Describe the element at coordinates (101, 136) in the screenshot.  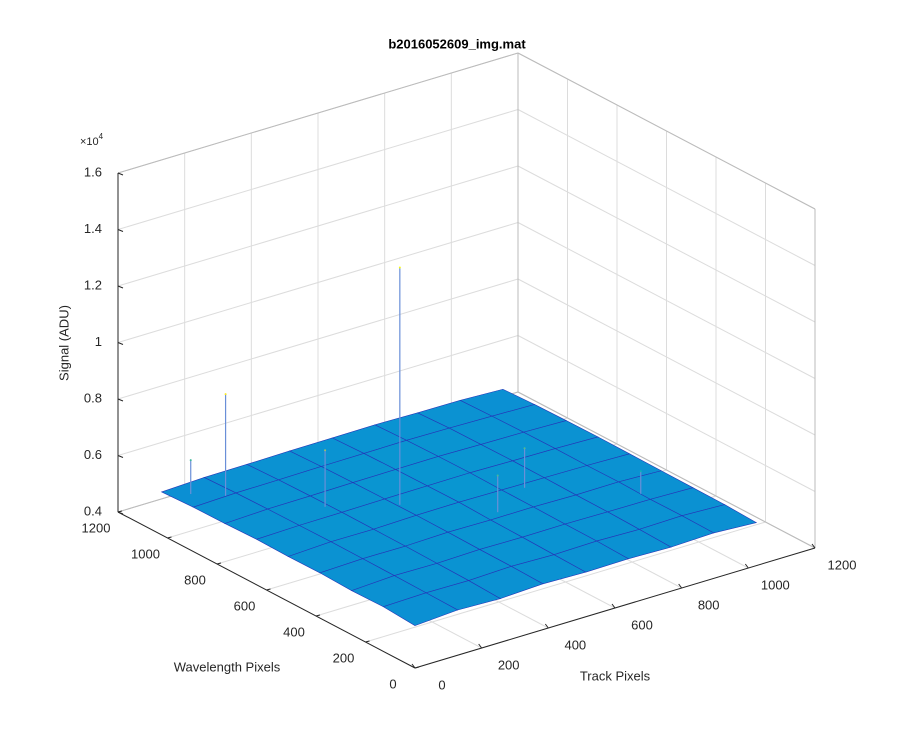
I see `z-exponent-power: 4` at that location.